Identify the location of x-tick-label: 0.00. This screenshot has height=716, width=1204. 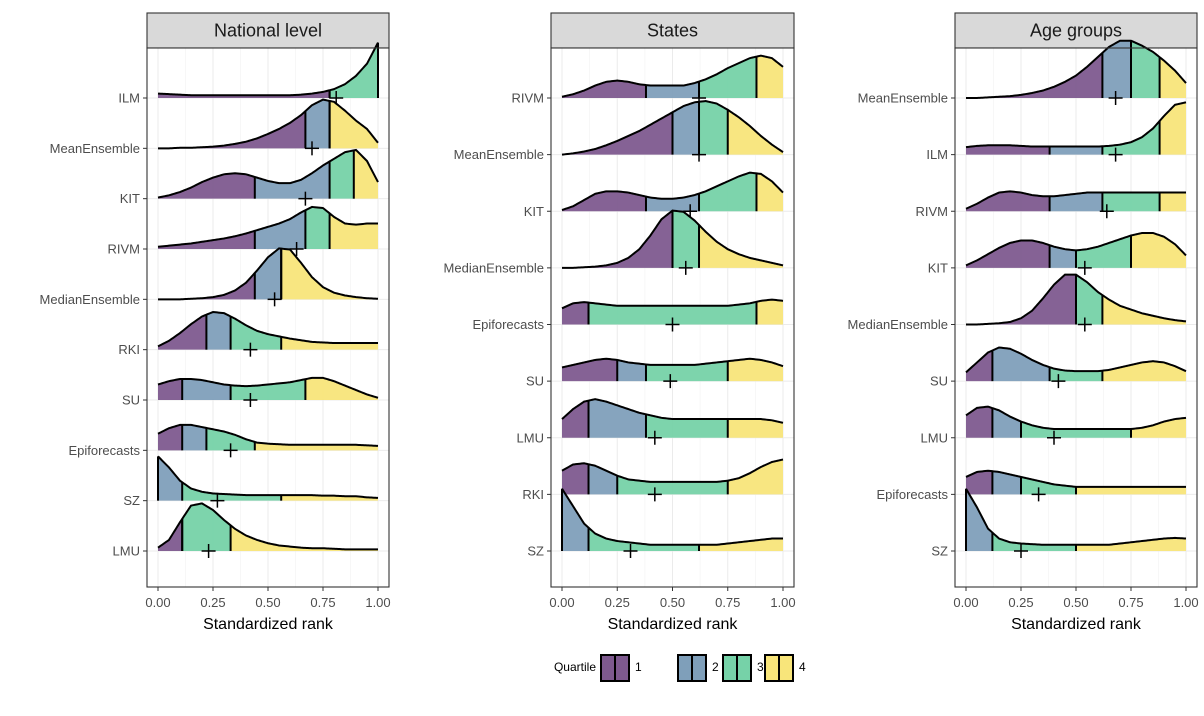
(561, 602).